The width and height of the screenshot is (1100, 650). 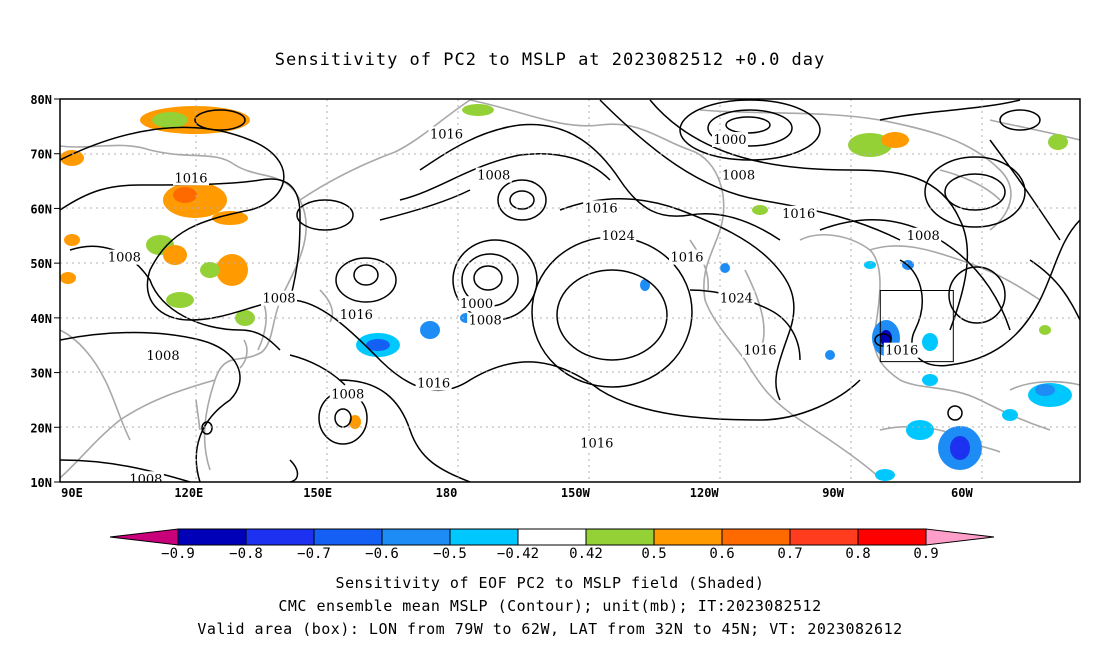 What do you see at coordinates (916, 326) in the screenshot?
I see `valid-area-box` at bounding box center [916, 326].